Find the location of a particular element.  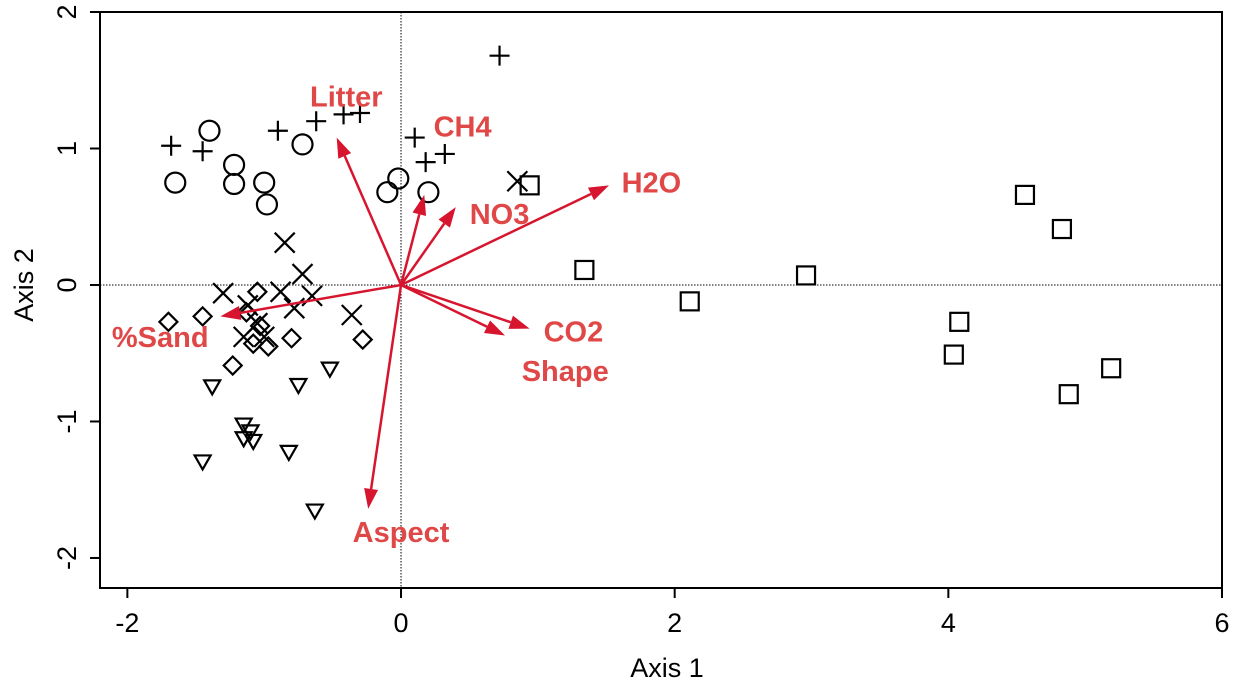

vector-label: Shape is located at coordinates (565, 372).